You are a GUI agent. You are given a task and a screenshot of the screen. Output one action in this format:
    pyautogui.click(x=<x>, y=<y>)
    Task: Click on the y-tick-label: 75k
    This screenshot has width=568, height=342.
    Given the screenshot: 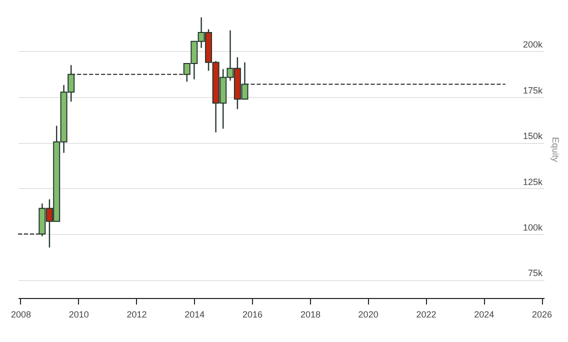 What is the action you would take?
    pyautogui.click(x=535, y=273)
    